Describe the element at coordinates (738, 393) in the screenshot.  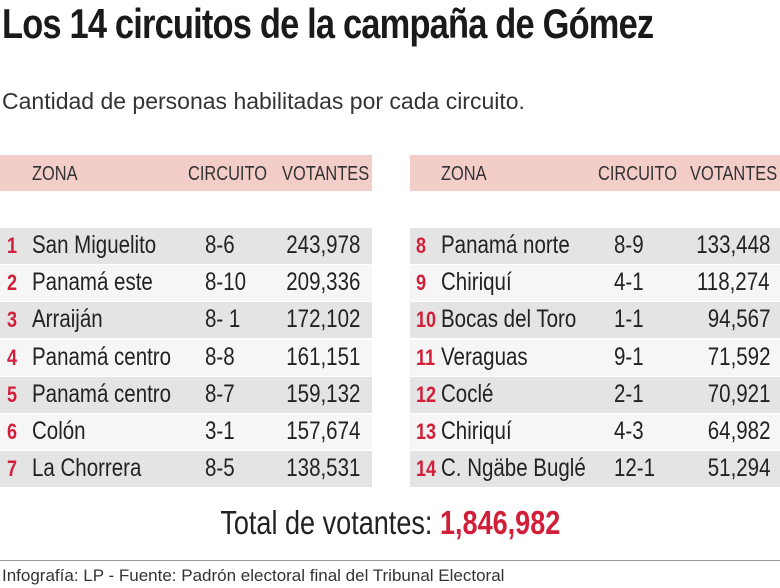
I see `voters-text: 70,921` at that location.